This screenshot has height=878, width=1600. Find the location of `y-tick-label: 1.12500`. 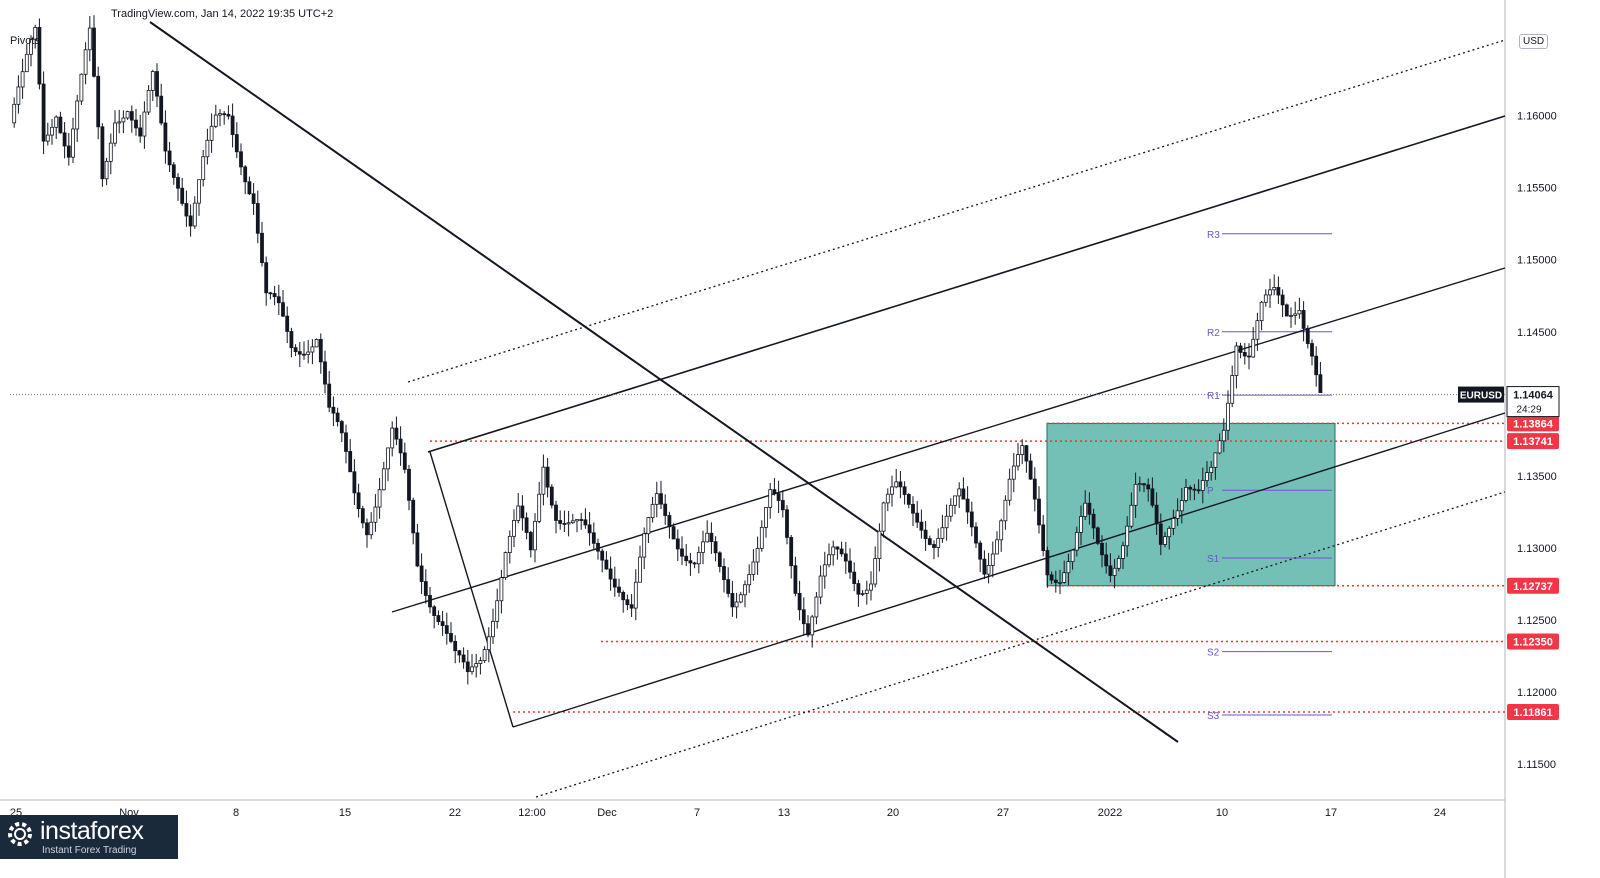

y-tick-label: 1.12500 is located at coordinates (1537, 621).